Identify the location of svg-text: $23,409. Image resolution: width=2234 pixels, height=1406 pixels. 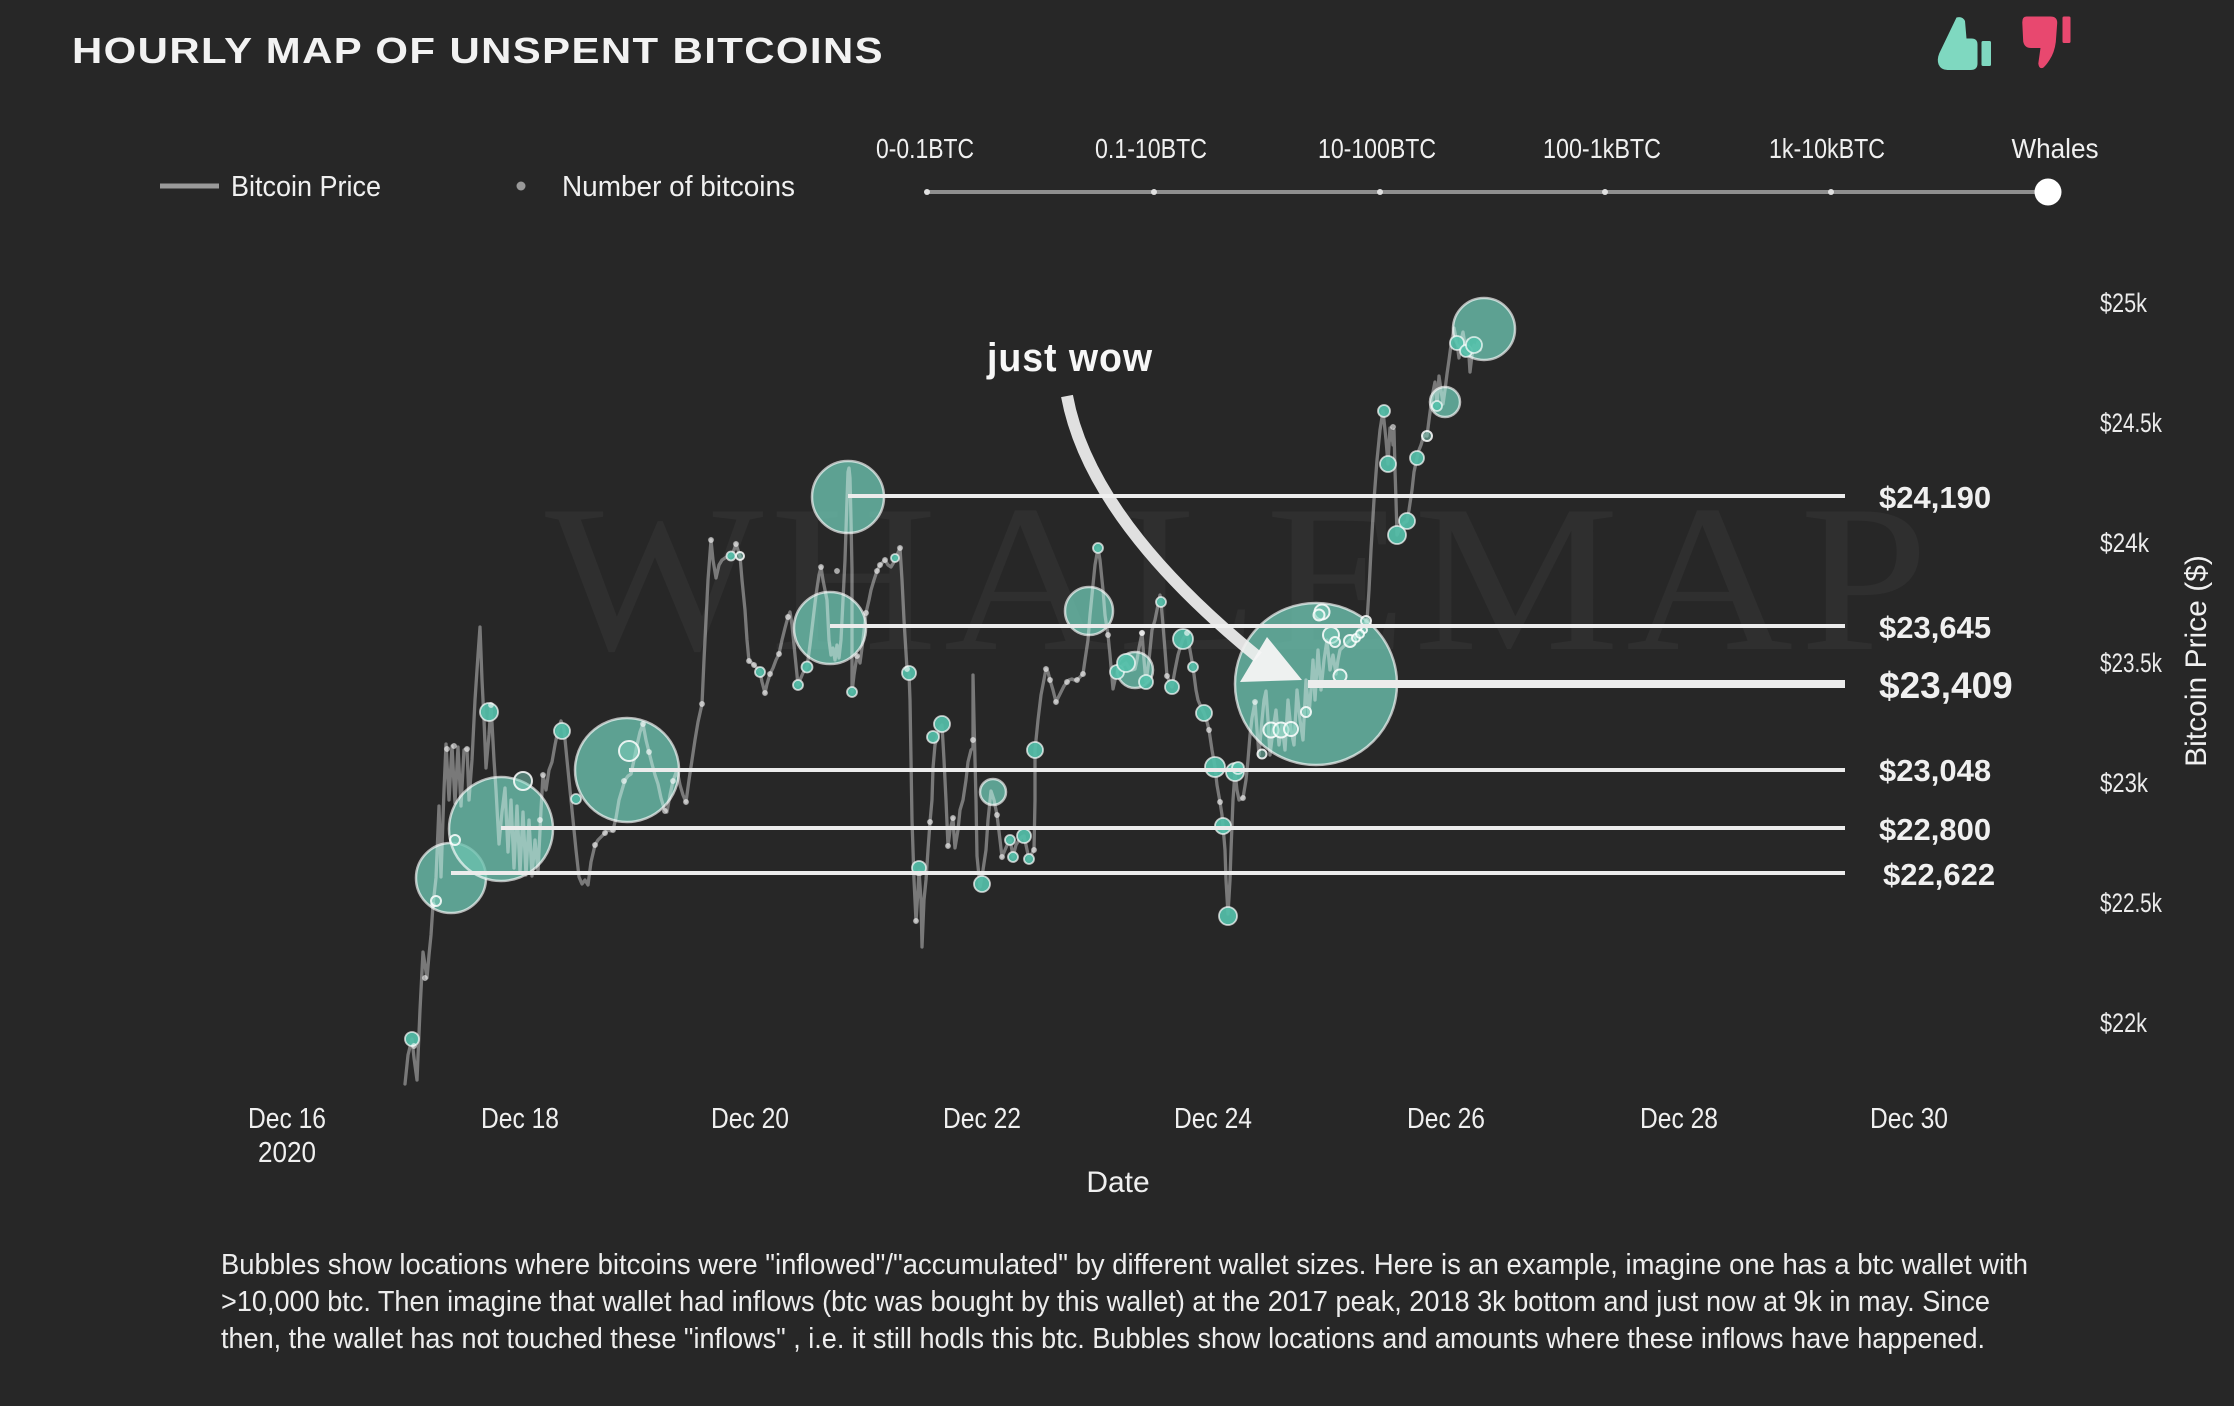
(1946, 685).